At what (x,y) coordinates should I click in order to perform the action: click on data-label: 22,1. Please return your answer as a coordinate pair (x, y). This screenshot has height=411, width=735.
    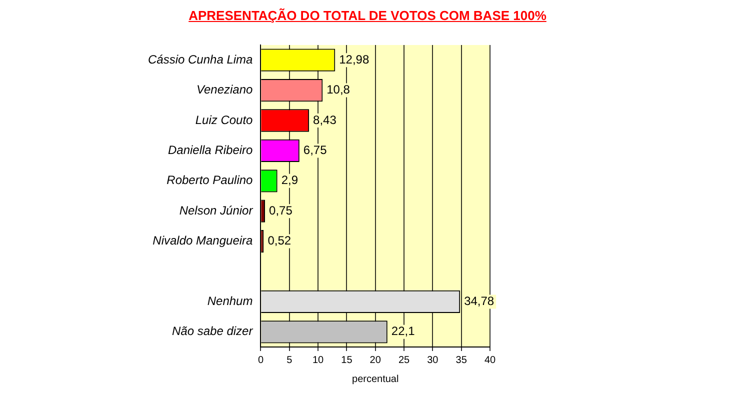
    Looking at the image, I should click on (403, 331).